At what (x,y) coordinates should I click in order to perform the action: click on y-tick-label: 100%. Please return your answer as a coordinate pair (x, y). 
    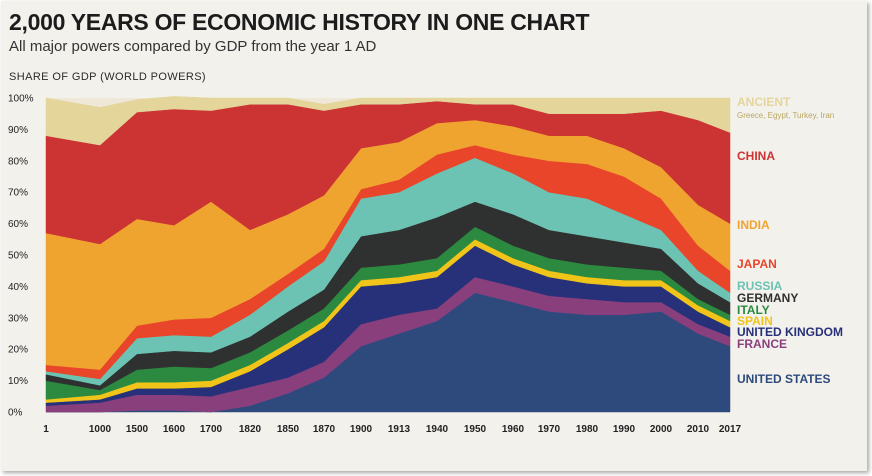
    Looking at the image, I should click on (21, 99).